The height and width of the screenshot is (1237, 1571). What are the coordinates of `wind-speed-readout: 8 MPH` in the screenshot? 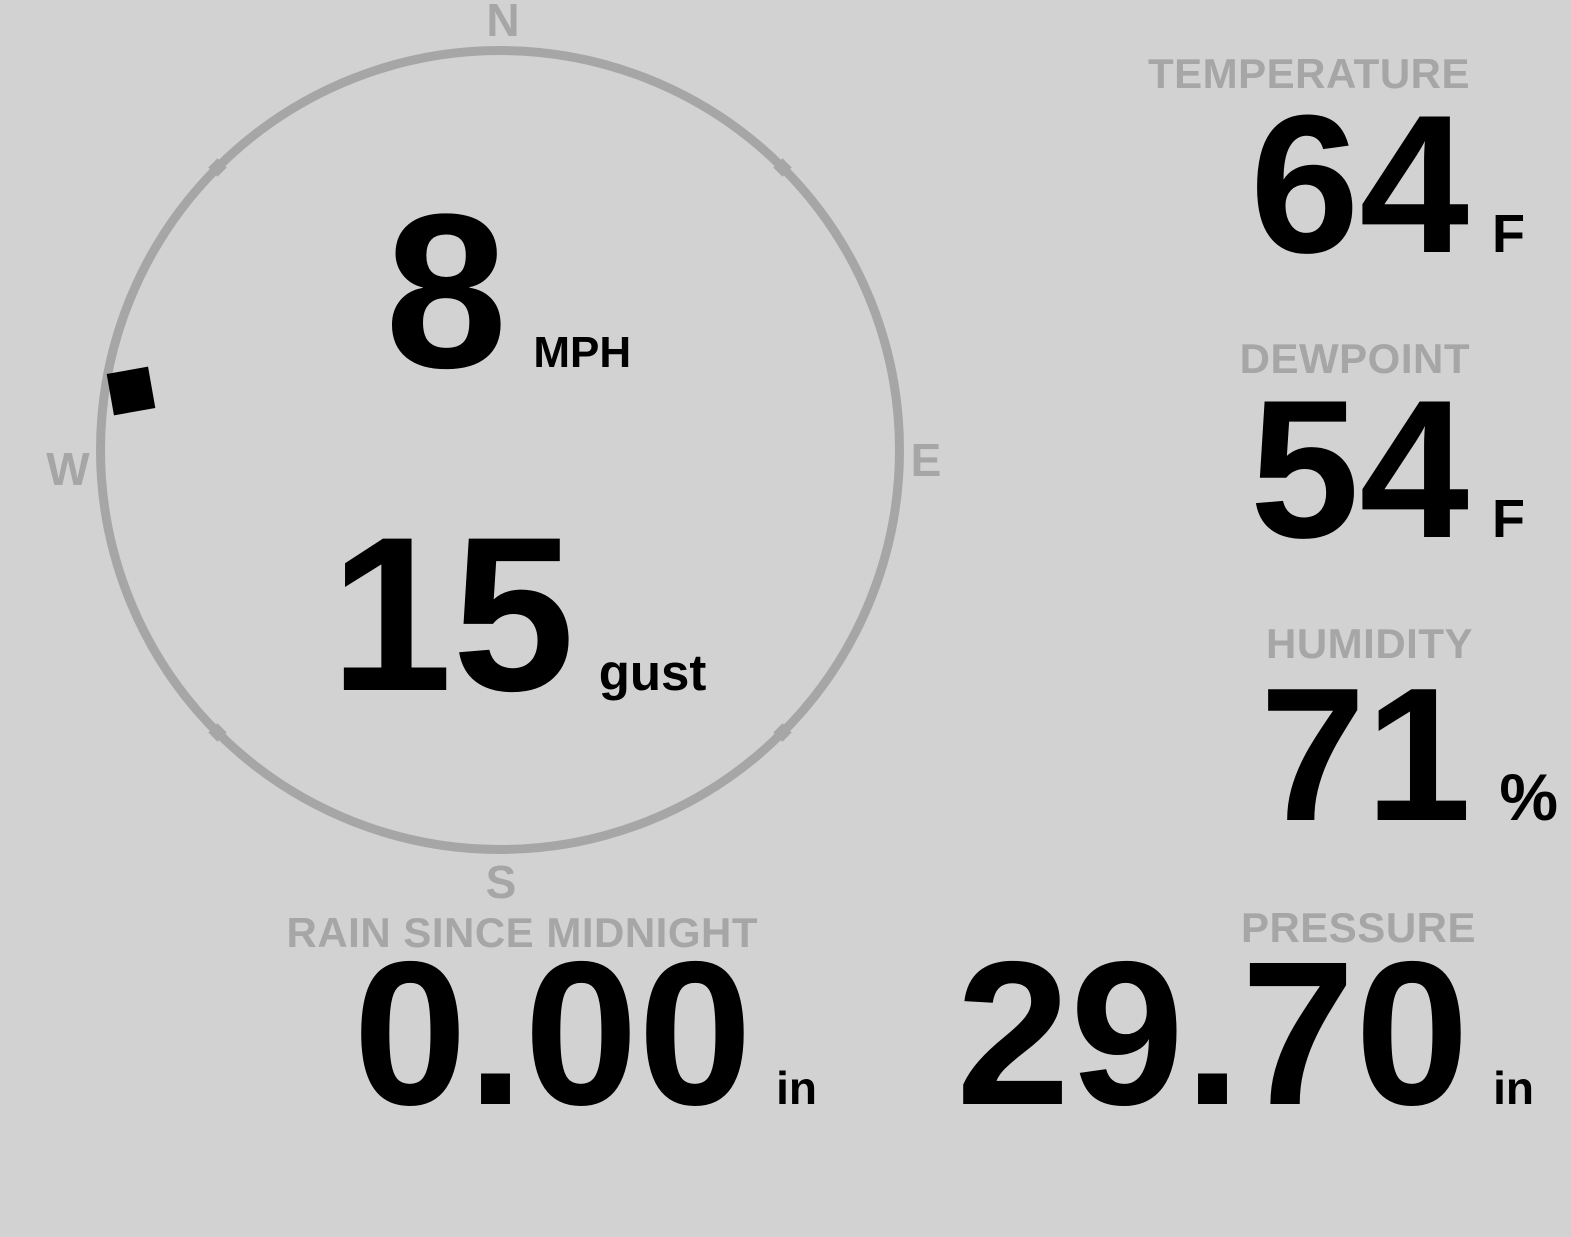 It's located at (508, 291).